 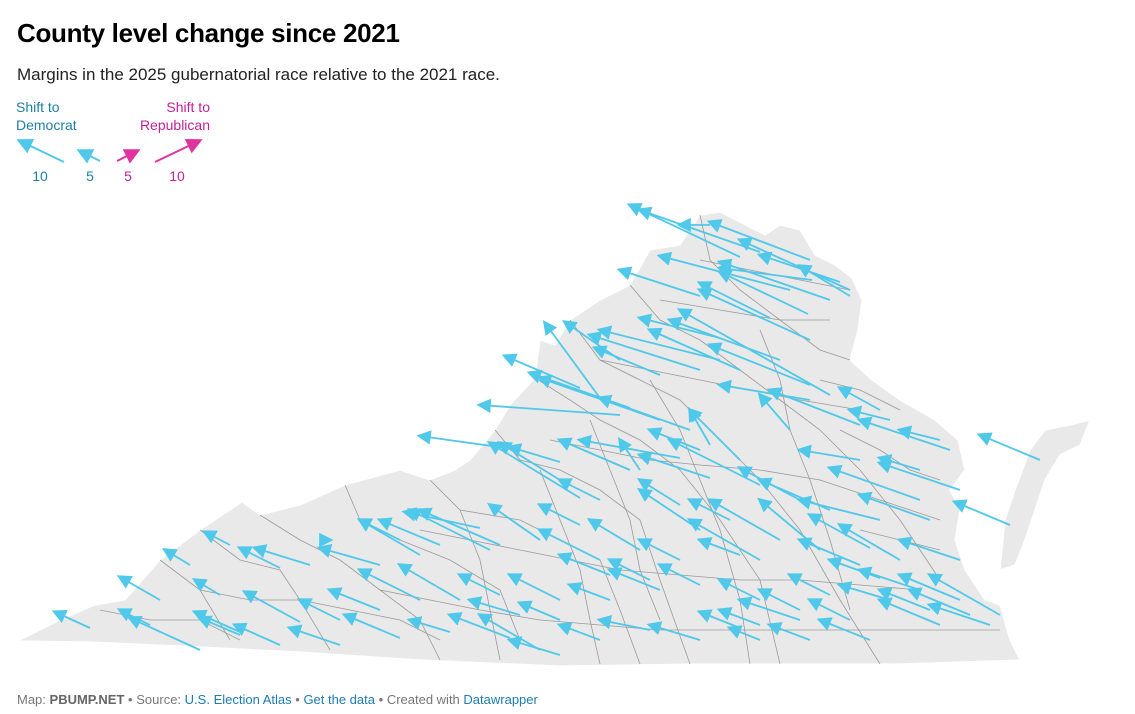 What do you see at coordinates (90, 176) in the screenshot?
I see `legend-num-dem-5: 5` at bounding box center [90, 176].